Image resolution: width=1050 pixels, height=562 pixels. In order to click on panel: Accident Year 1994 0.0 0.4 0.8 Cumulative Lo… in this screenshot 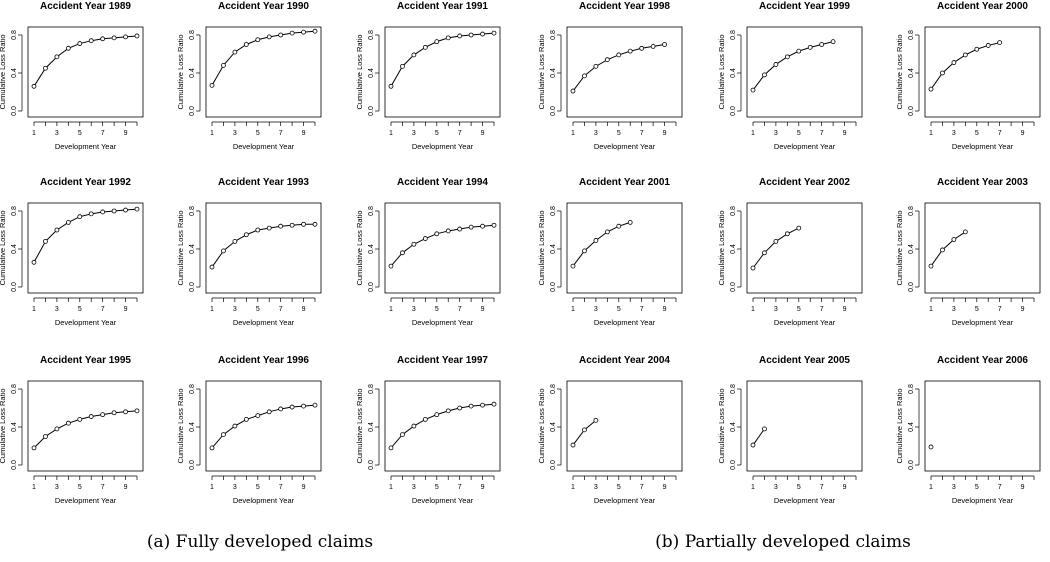, I will do `click(428, 252)`.